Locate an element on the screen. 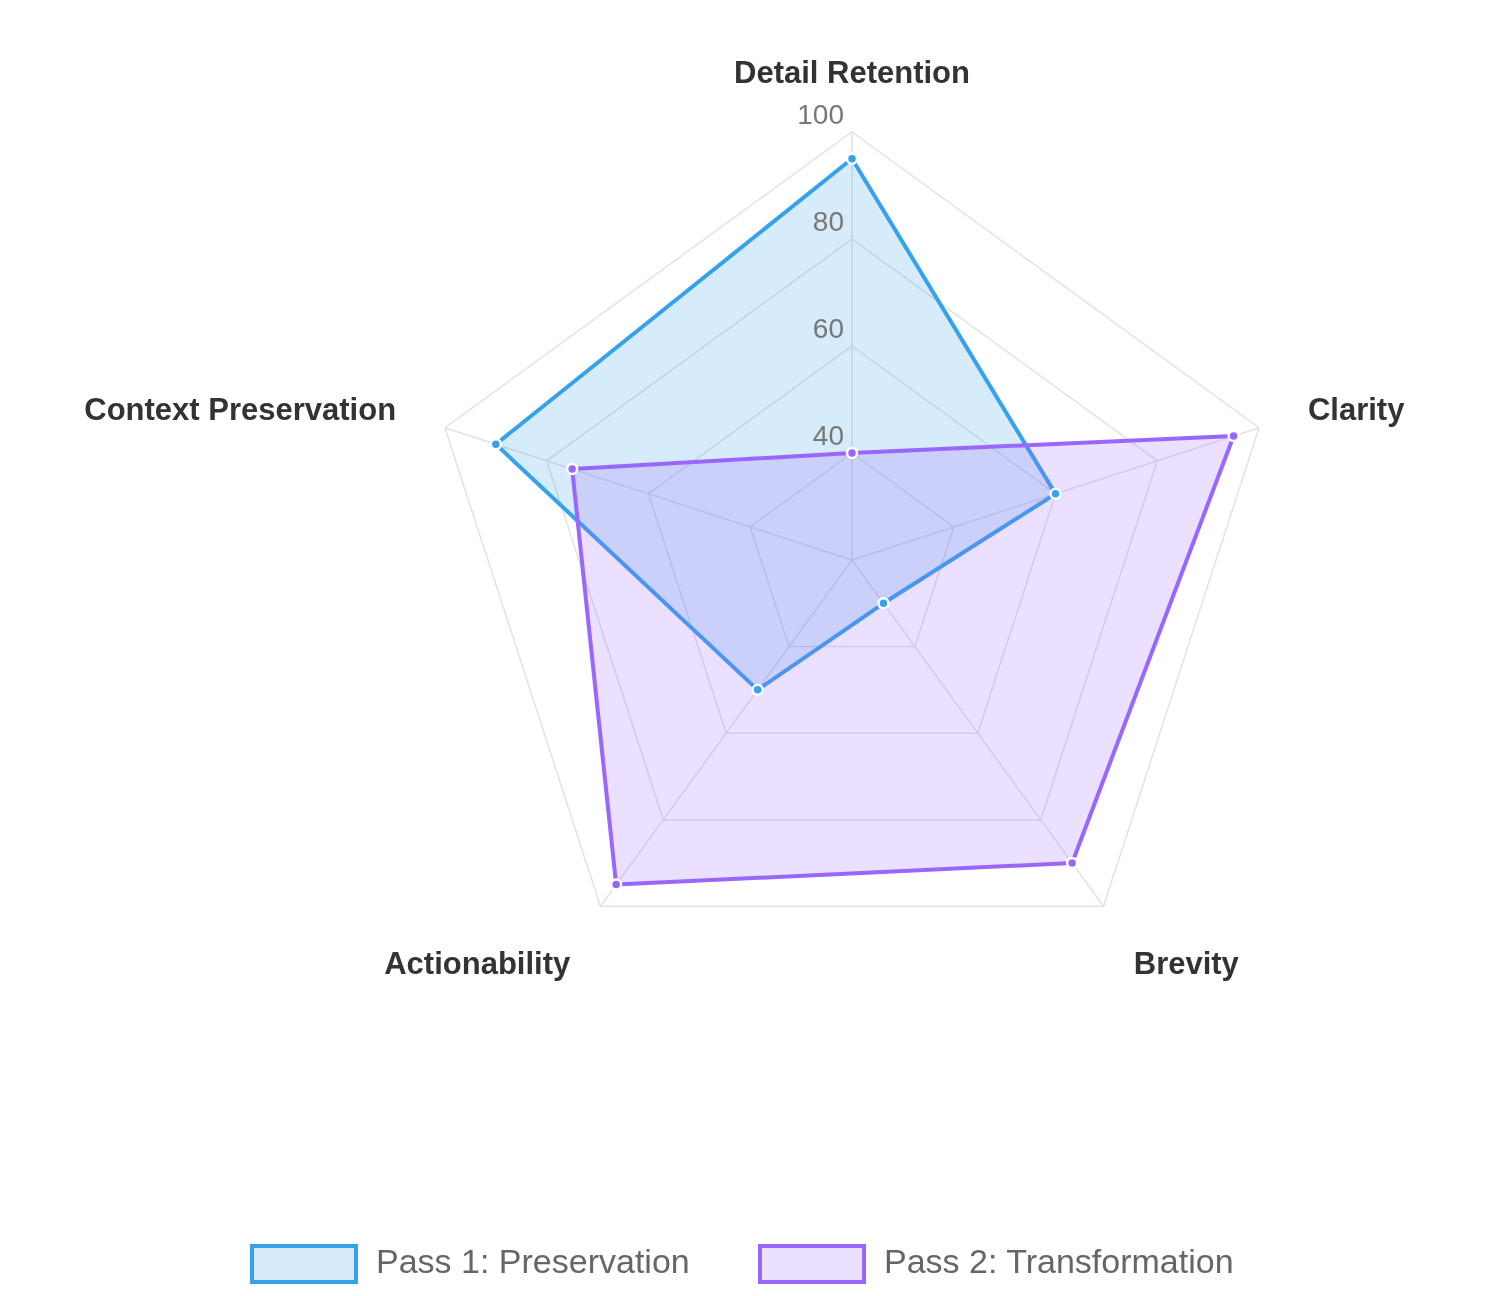  legend-label: Pass 2: Transformation is located at coordinates (1059, 1260).